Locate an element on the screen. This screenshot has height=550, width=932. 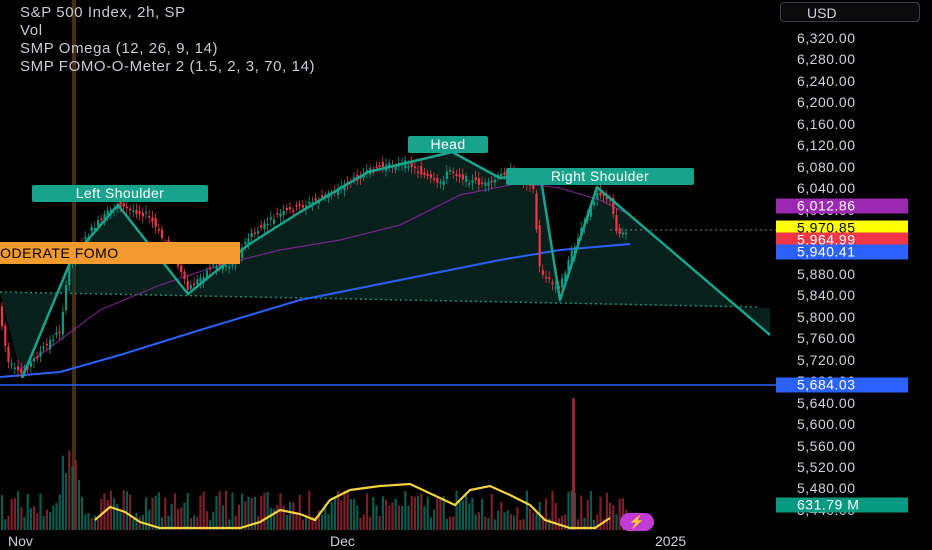
price-tick: 5,520.00 is located at coordinates (826, 467).